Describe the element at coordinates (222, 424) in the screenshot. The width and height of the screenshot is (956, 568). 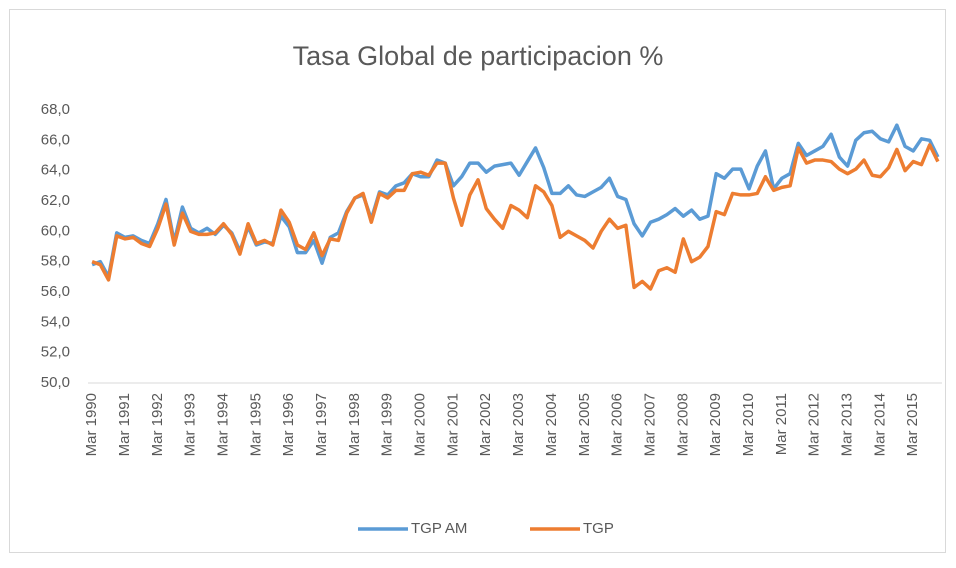
I see `x-tick-label: Mar 1994` at that location.